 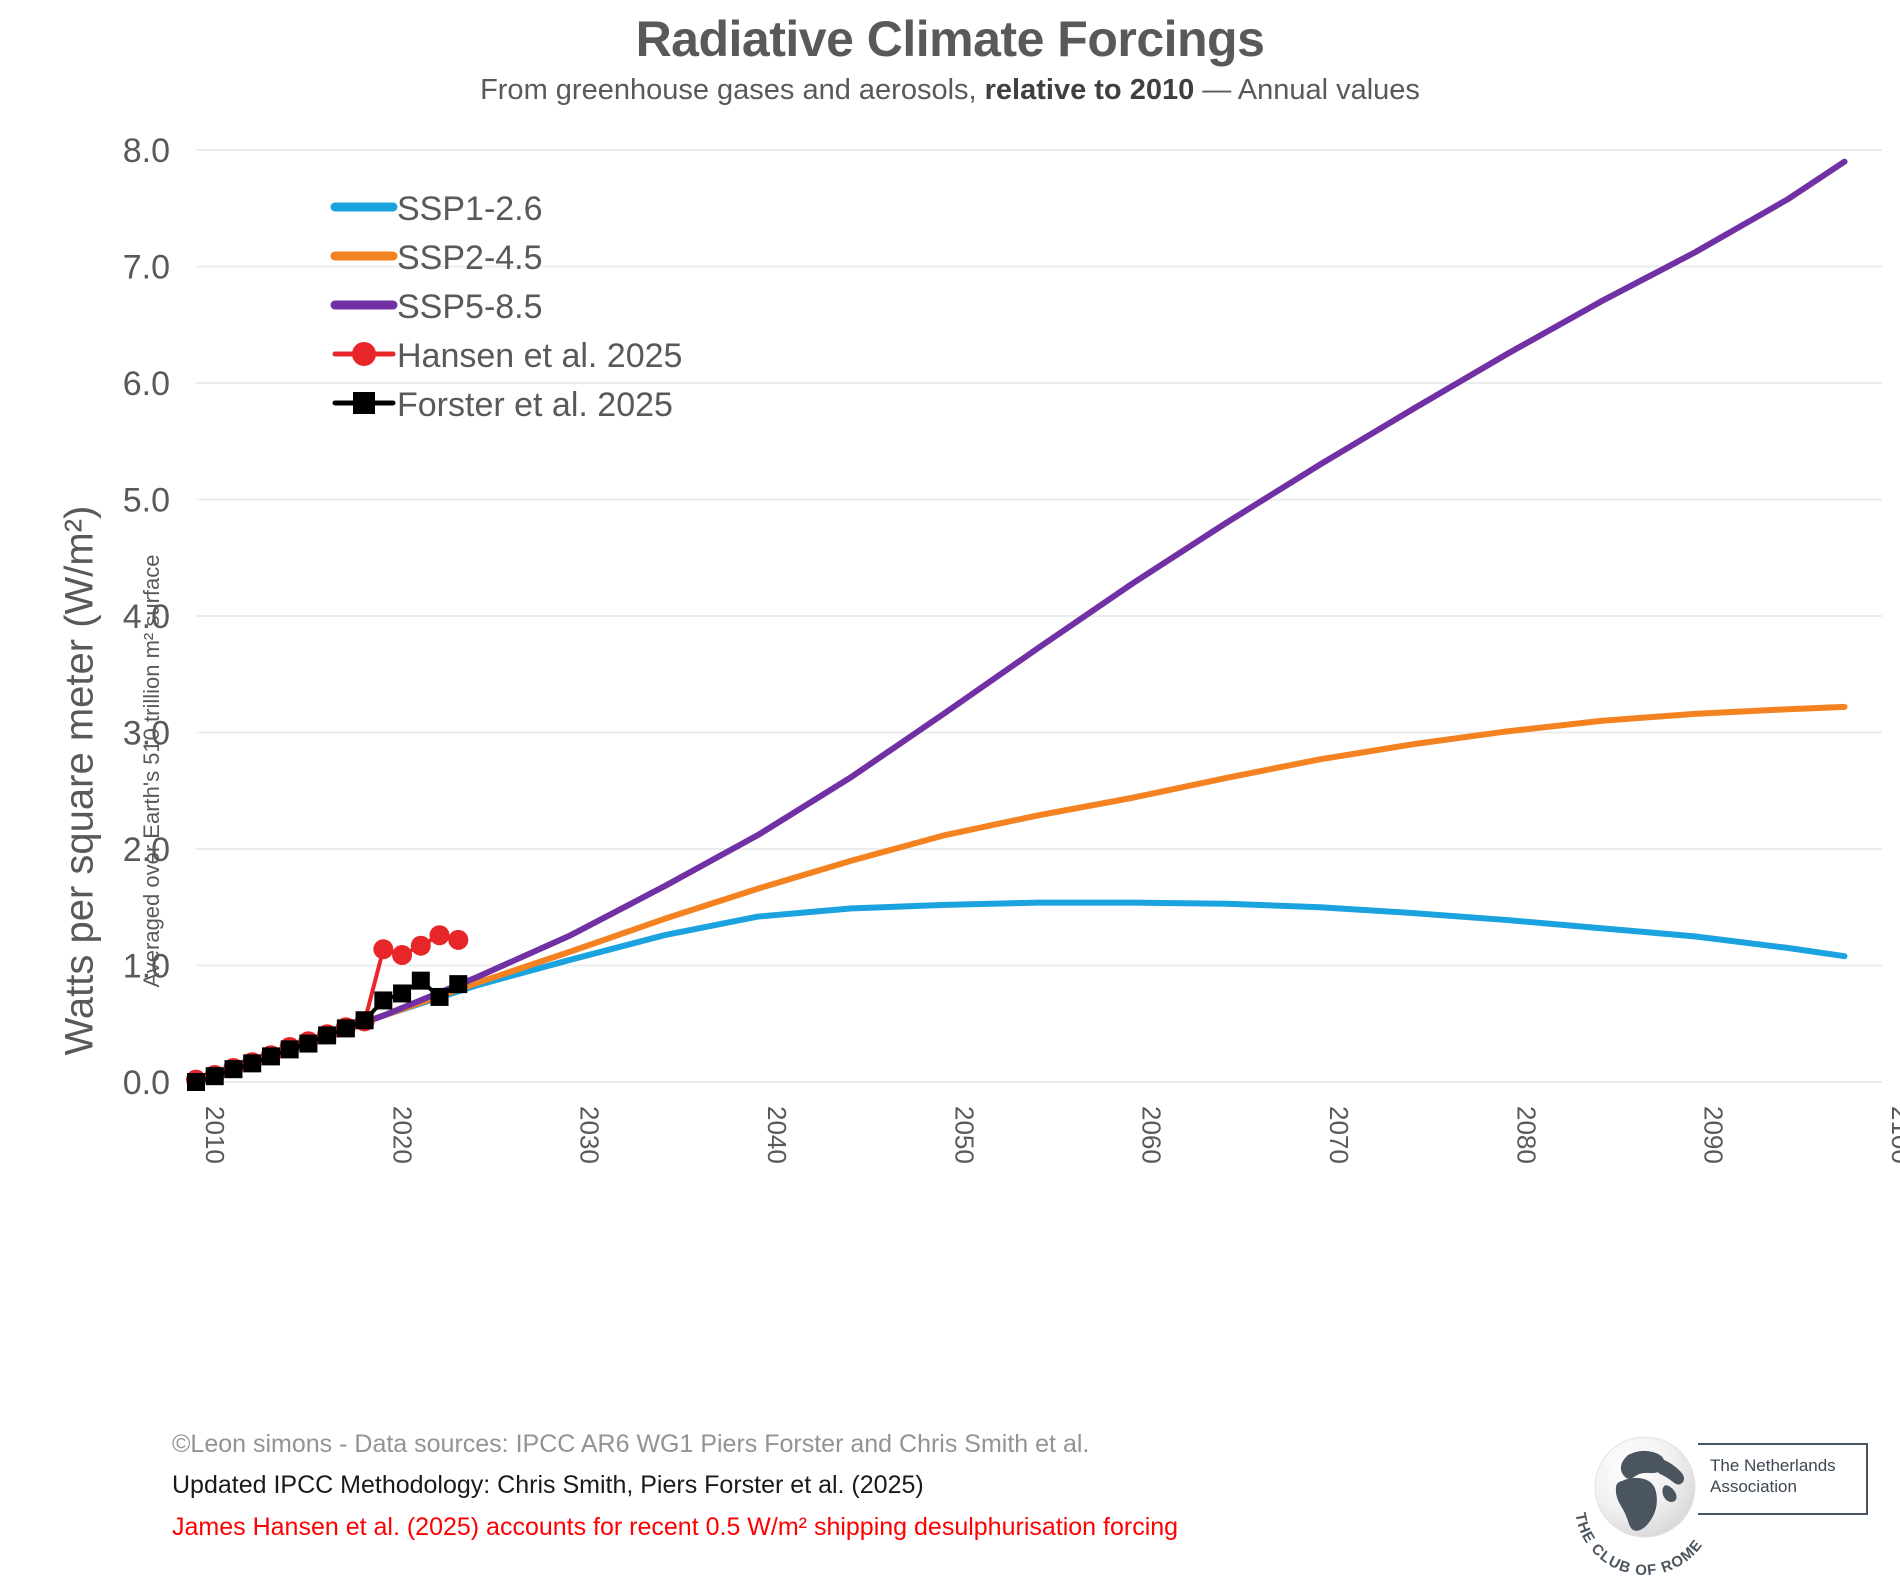 I want to click on netherlands-association-text: The Netherlands Association, so click(x=1773, y=1476).